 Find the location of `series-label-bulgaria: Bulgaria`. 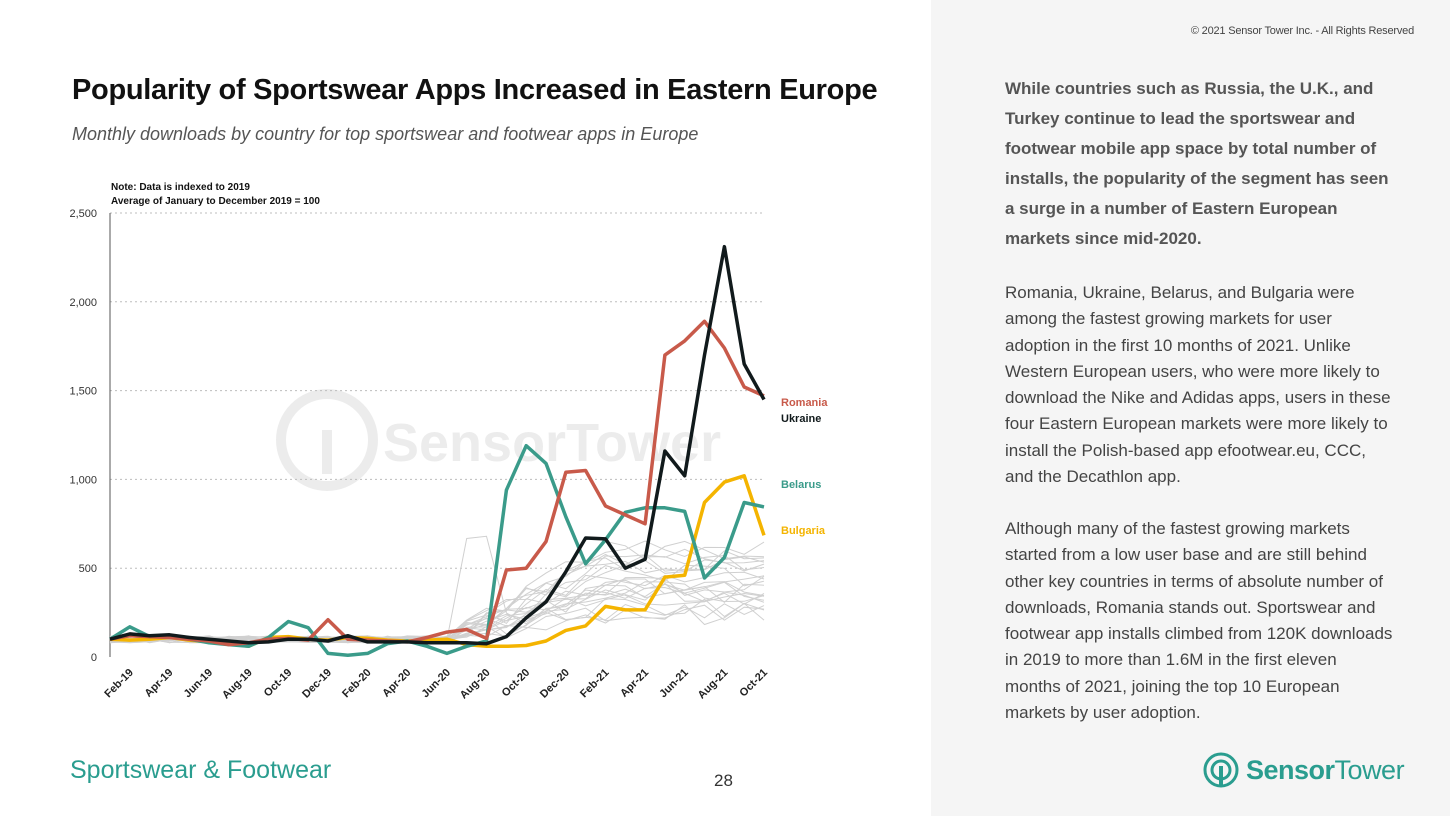

series-label-bulgaria: Bulgaria is located at coordinates (803, 531).